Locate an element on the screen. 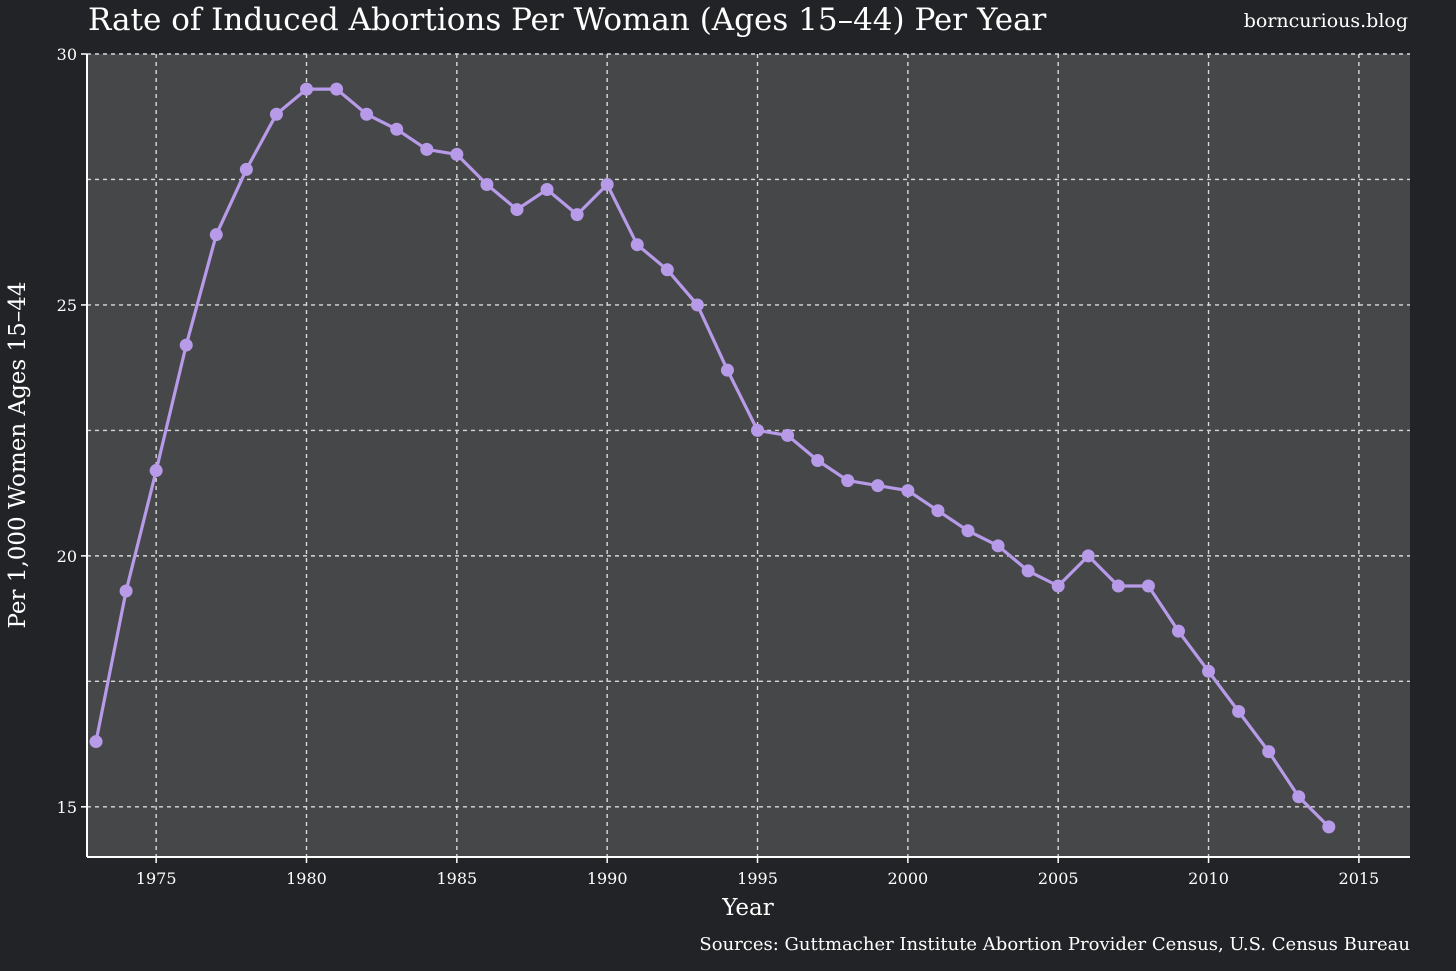  y-tick-label: 15 is located at coordinates (67, 807).